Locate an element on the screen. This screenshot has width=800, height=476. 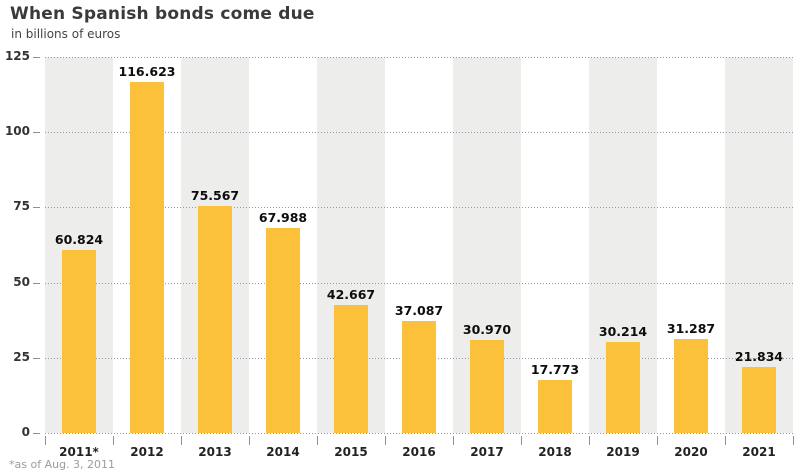
bar-value-label: 60.824 is located at coordinates (79, 239).